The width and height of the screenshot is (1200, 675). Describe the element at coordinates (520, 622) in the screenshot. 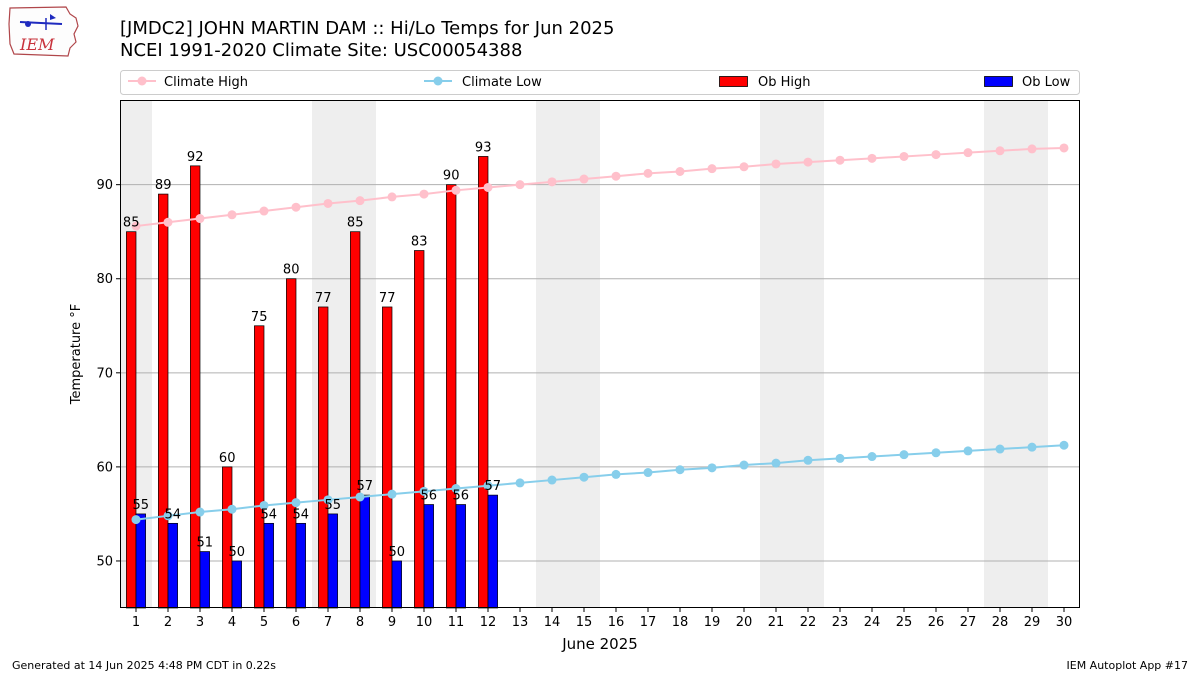

I see `x-tick-label-13: 13` at that location.